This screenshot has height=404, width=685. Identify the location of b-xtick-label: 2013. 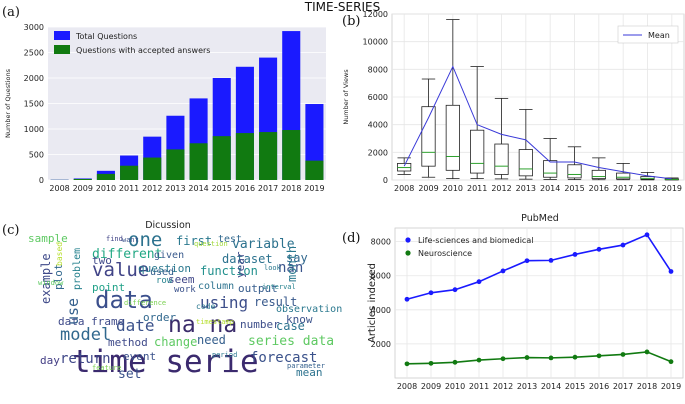
(526, 188).